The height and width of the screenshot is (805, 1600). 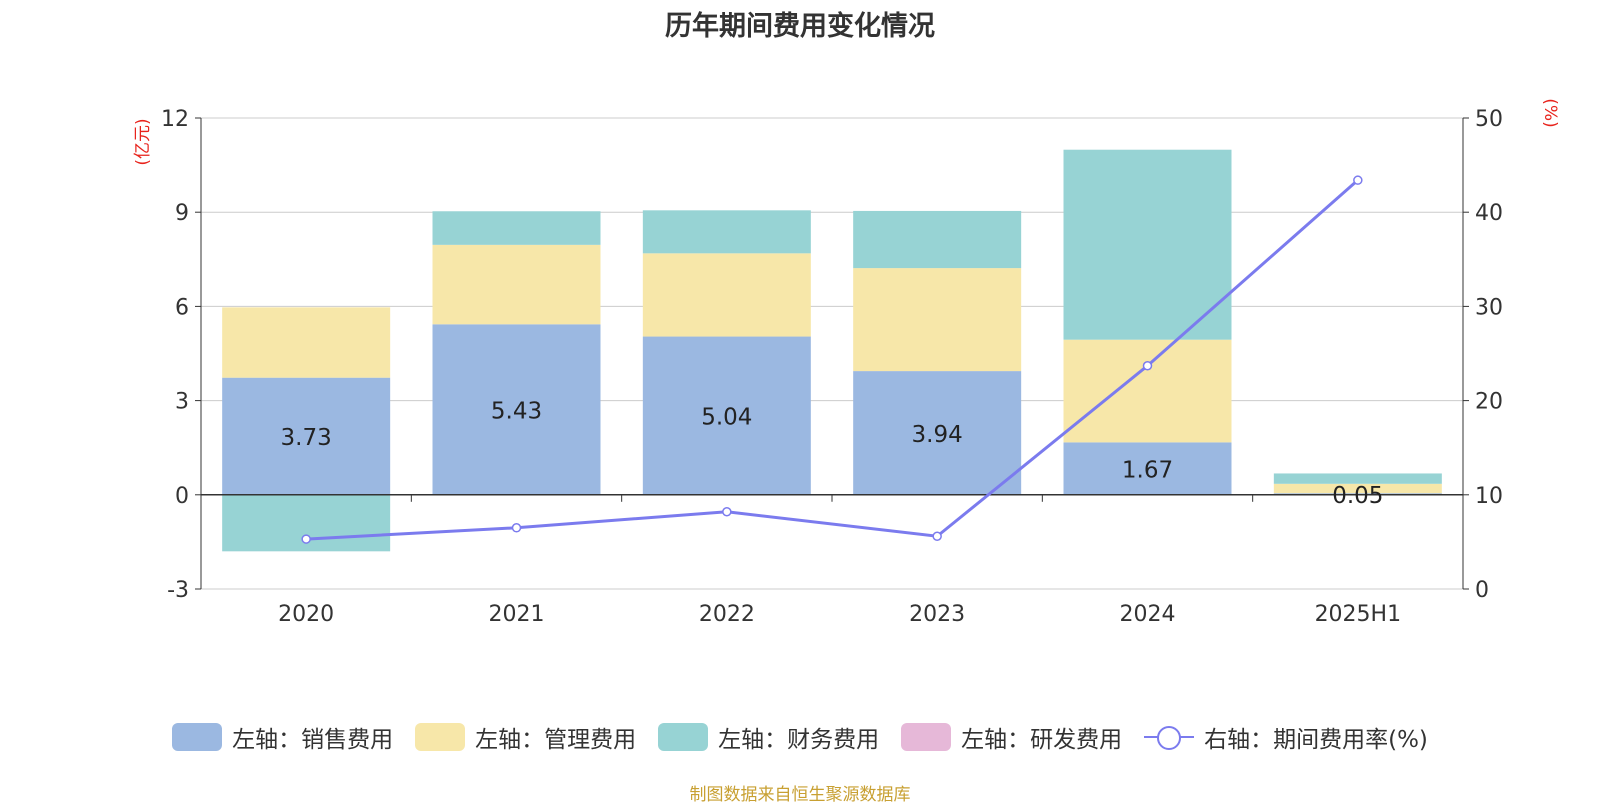 I want to click on left-axis-tick-label: -3, so click(x=178, y=590).